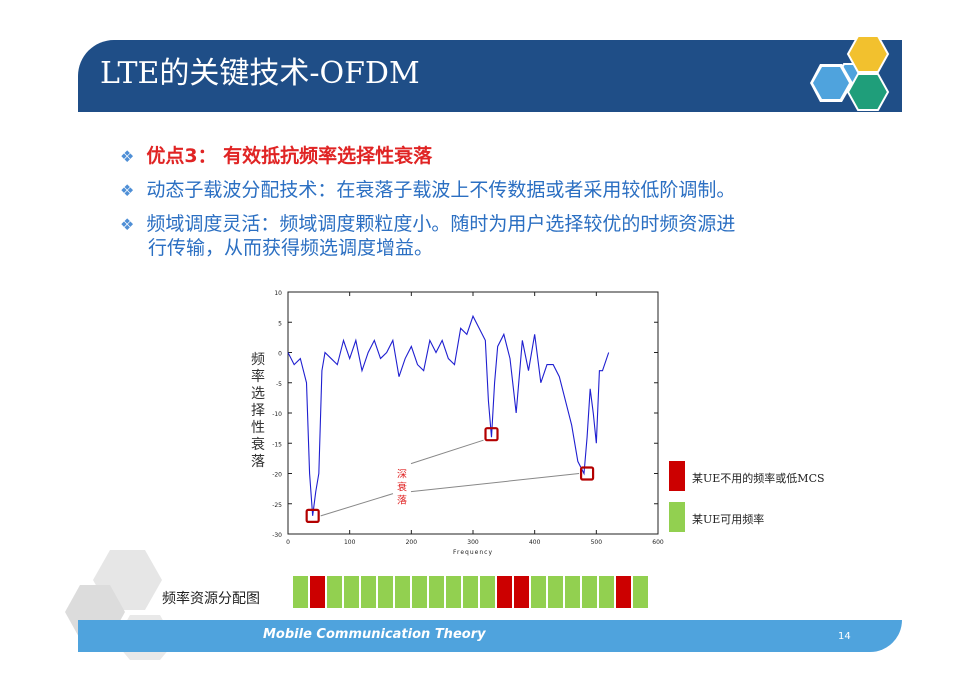  Describe the element at coordinates (280, 354) in the screenshot. I see `y-tick-label: 0` at that location.